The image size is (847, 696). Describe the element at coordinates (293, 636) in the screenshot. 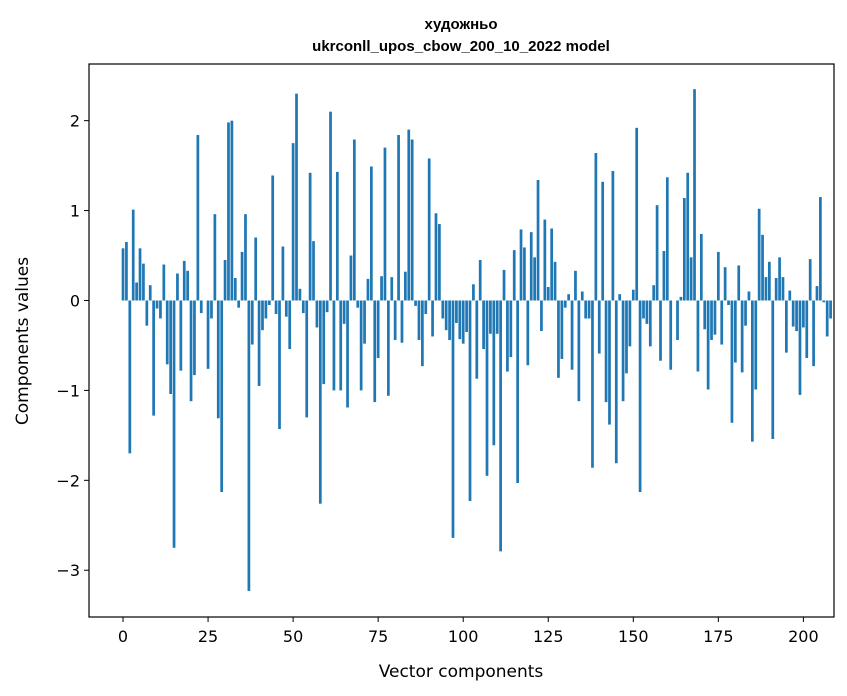

I see `x-tick-label-50: 50` at that location.